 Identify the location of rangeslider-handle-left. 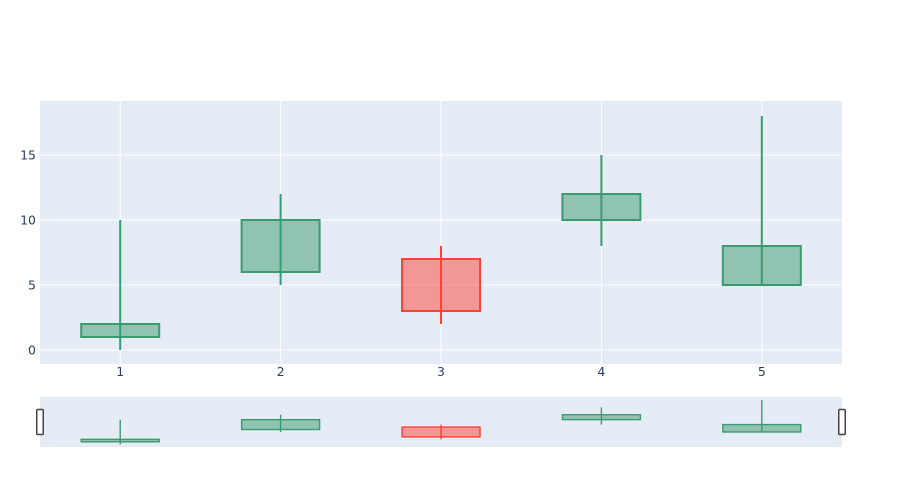
(40, 422).